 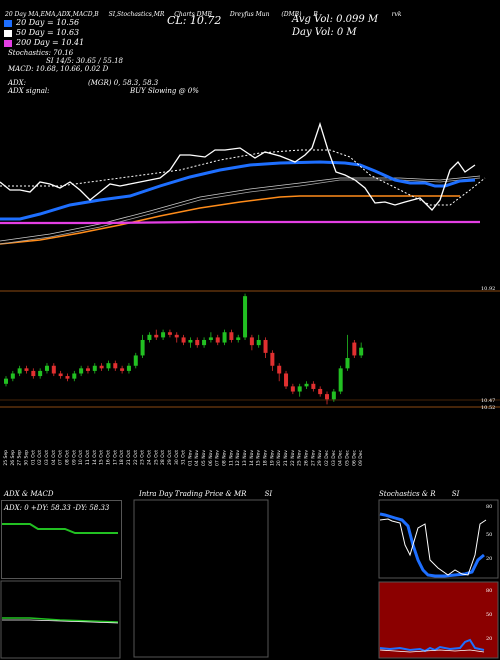 I want to click on macd-line-white, so click(x=60, y=621).